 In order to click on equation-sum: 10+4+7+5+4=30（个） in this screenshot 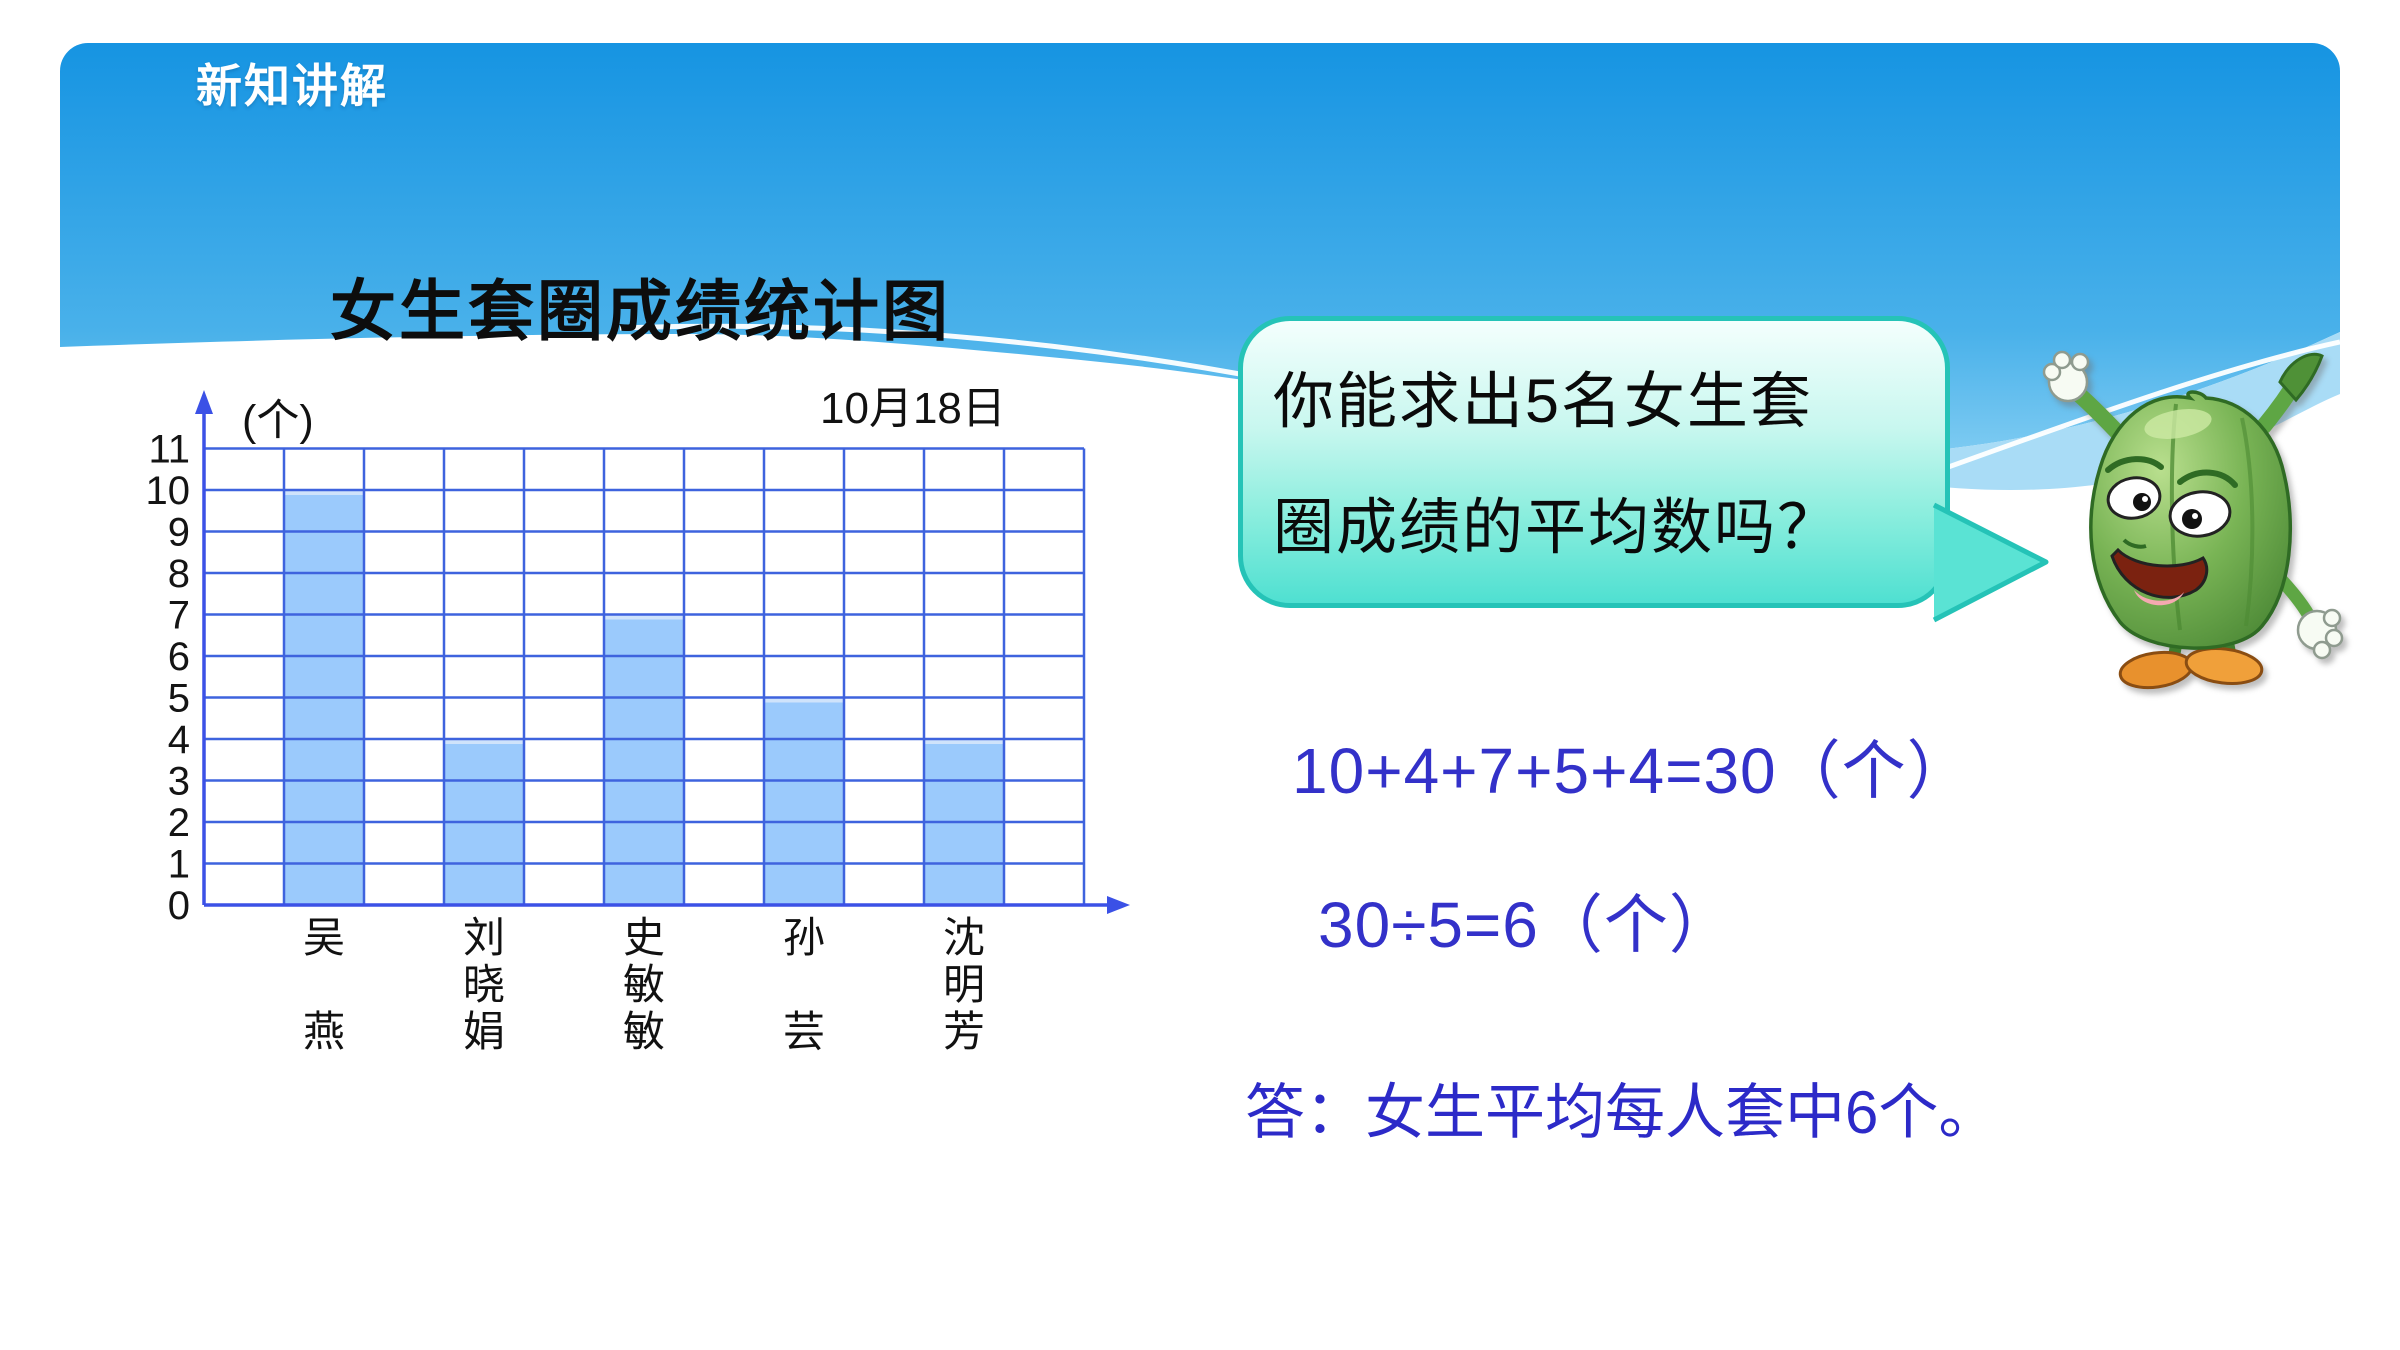, I will do `click(1632, 771)`.